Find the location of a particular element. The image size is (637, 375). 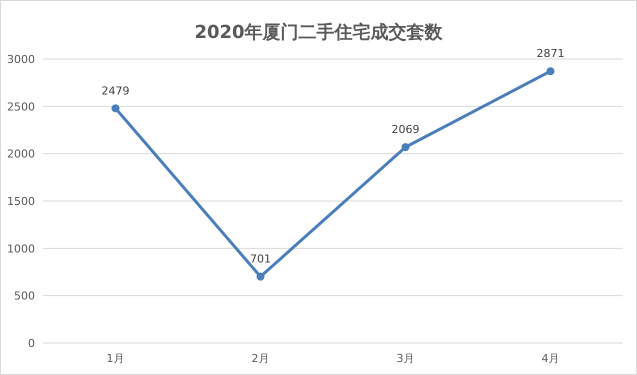

data-label: 2871 is located at coordinates (550, 53).